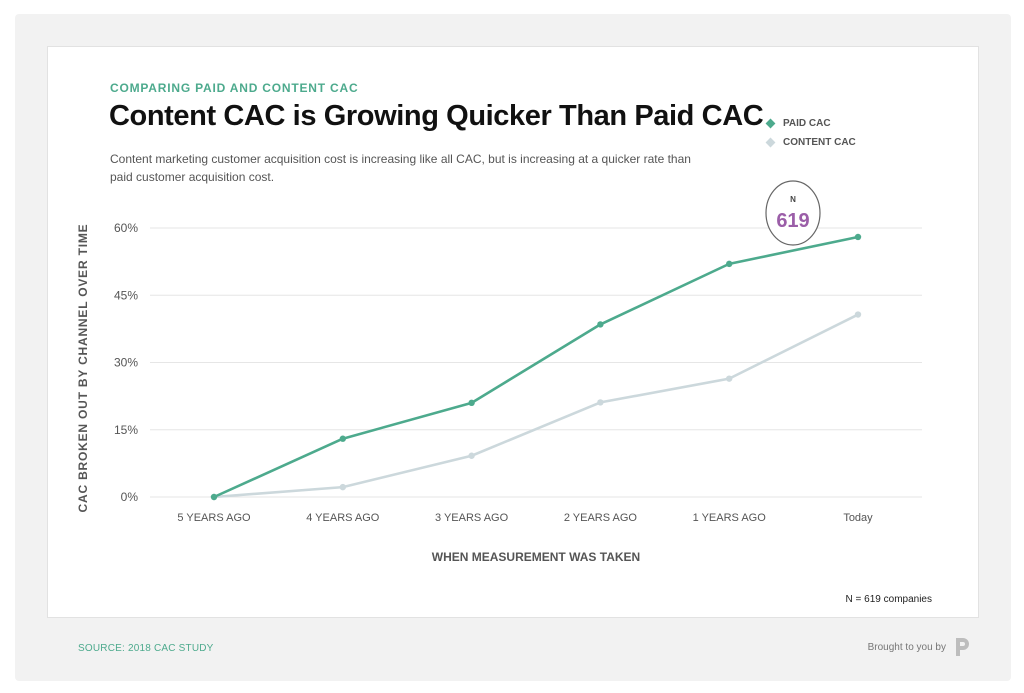  I want to click on legend: PAID CAC CONTENT CAC, so click(810, 133).